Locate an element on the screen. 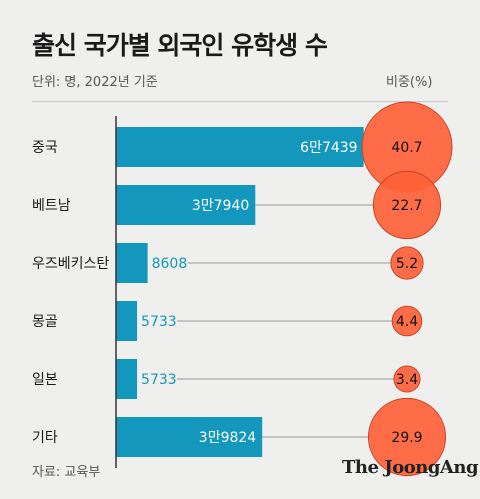 This screenshot has width=480, height=499. category-label: 우즈베키스탄 is located at coordinates (70, 264).